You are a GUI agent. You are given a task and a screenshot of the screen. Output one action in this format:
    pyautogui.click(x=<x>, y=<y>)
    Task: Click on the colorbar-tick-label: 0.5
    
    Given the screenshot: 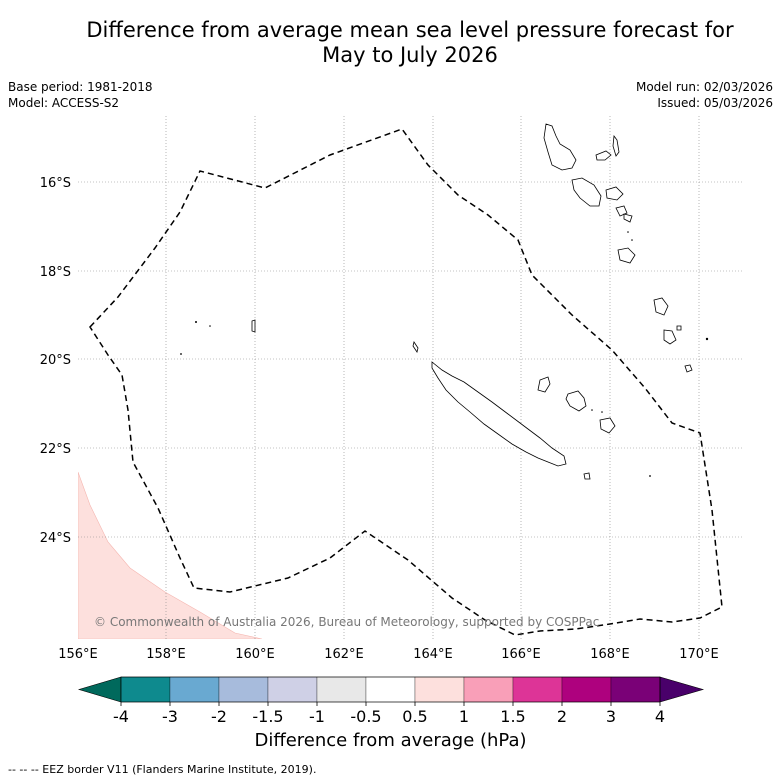 What is the action you would take?
    pyautogui.click(x=414, y=716)
    